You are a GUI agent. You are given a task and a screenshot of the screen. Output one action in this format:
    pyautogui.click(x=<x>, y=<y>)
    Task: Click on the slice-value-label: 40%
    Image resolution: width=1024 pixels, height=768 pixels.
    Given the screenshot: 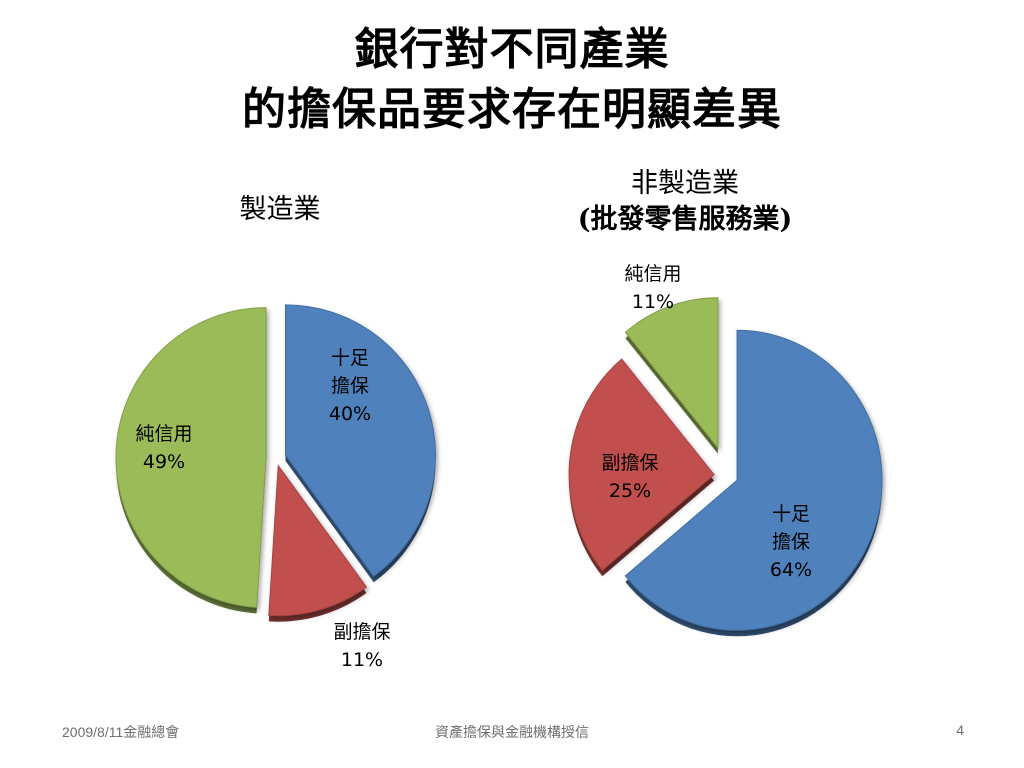 What is the action you would take?
    pyautogui.click(x=350, y=414)
    